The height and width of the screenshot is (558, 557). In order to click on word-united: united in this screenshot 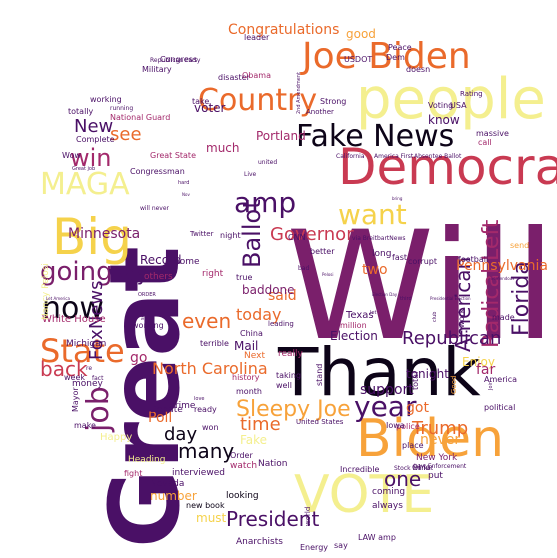, I will do `click(267, 162)`.